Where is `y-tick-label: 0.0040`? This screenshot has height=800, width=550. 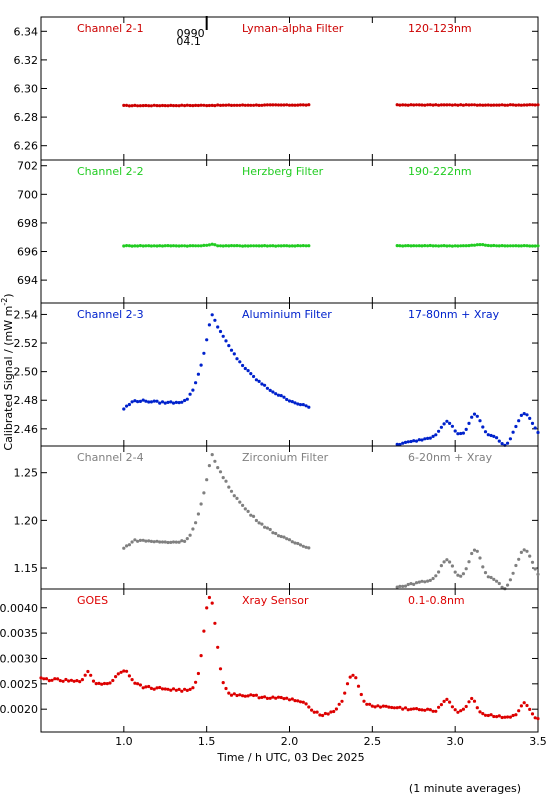
y-tick-label: 0.0040 is located at coordinates (19, 608).